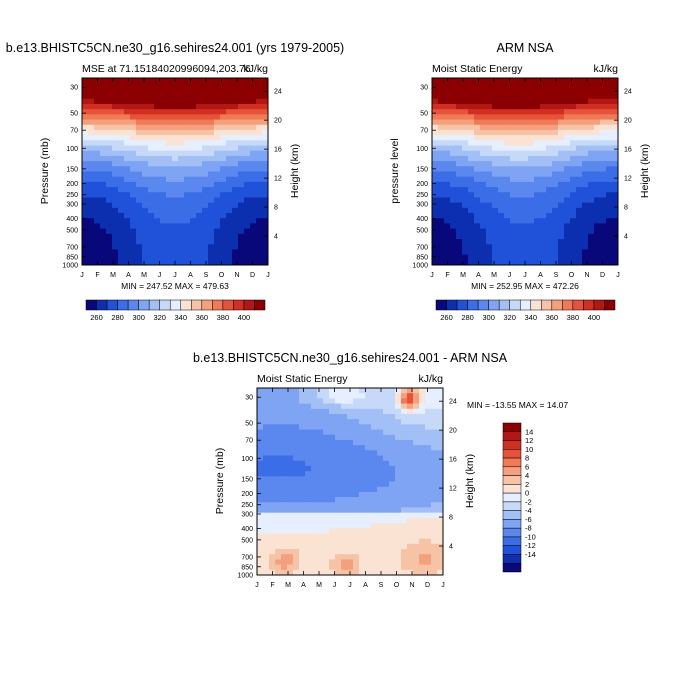 This screenshot has width=700, height=700. Describe the element at coordinates (123, 305) in the screenshot. I see `model-colorbar-swatch` at that location.